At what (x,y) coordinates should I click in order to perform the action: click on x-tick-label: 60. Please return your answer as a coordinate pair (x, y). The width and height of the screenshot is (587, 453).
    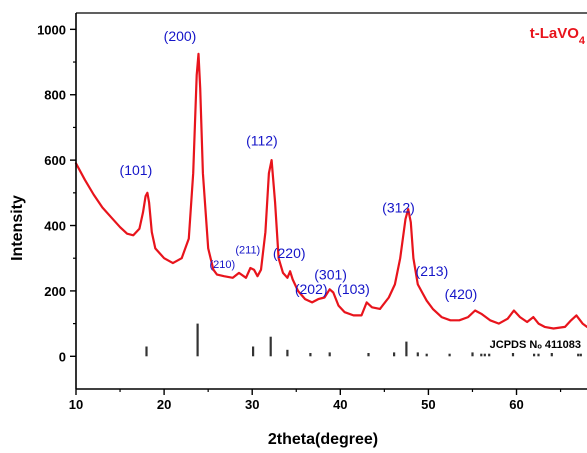
    Looking at the image, I should click on (516, 404).